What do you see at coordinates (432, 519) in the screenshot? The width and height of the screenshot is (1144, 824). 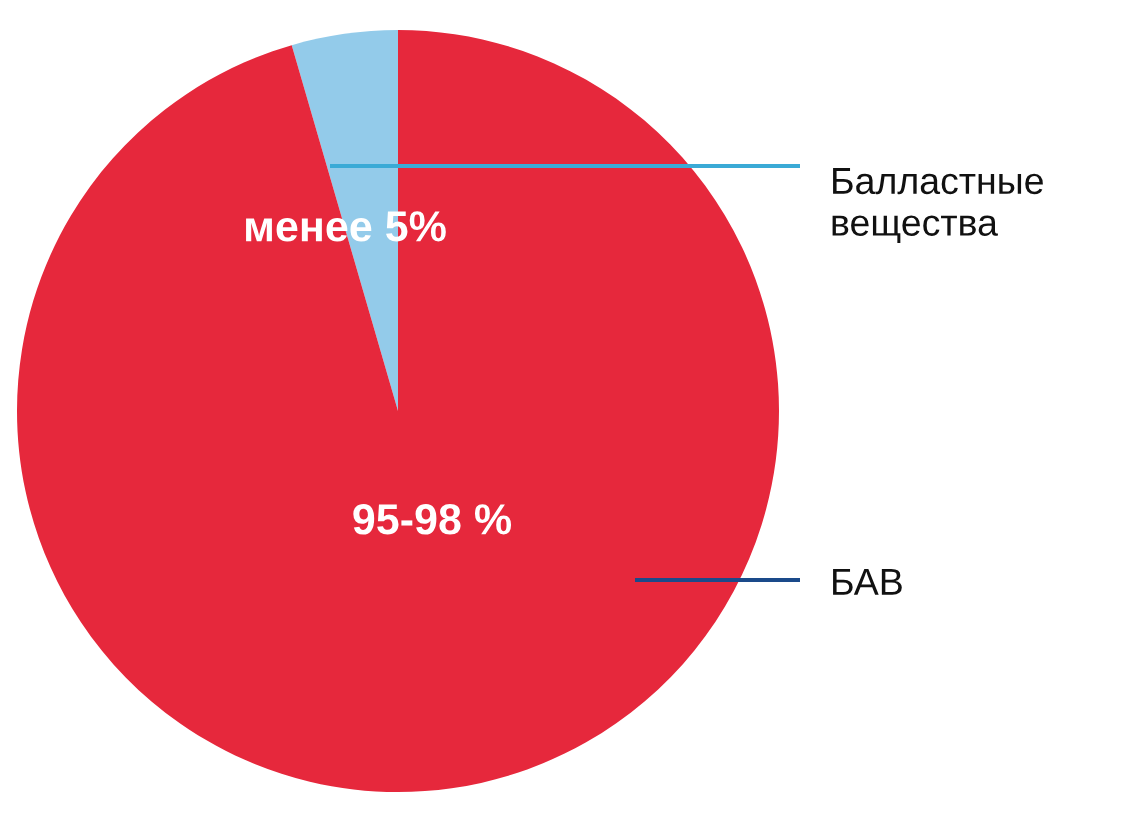 I see `data-label: 95-98 %` at bounding box center [432, 519].